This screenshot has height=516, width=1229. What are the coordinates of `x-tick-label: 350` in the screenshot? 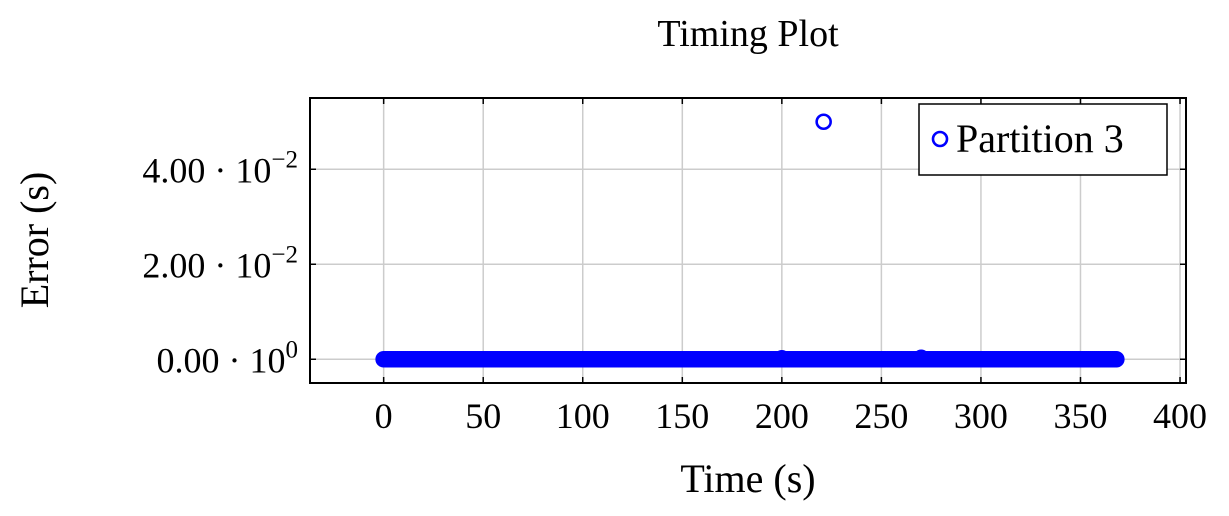 It's located at (1080, 416).